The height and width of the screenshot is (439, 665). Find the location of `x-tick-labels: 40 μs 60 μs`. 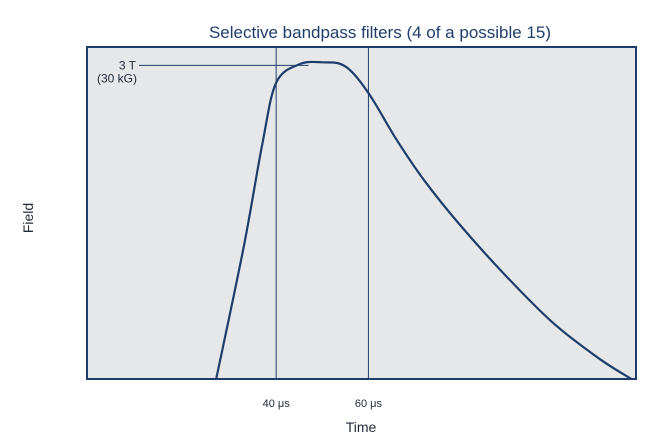

x-tick-labels: 40 μs 60 μs is located at coordinates (323, 404).